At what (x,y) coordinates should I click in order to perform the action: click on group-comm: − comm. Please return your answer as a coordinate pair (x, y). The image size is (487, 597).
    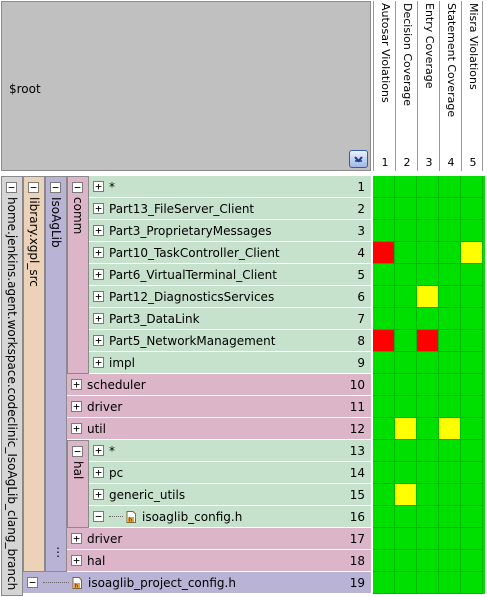
    Looking at the image, I should click on (78, 275).